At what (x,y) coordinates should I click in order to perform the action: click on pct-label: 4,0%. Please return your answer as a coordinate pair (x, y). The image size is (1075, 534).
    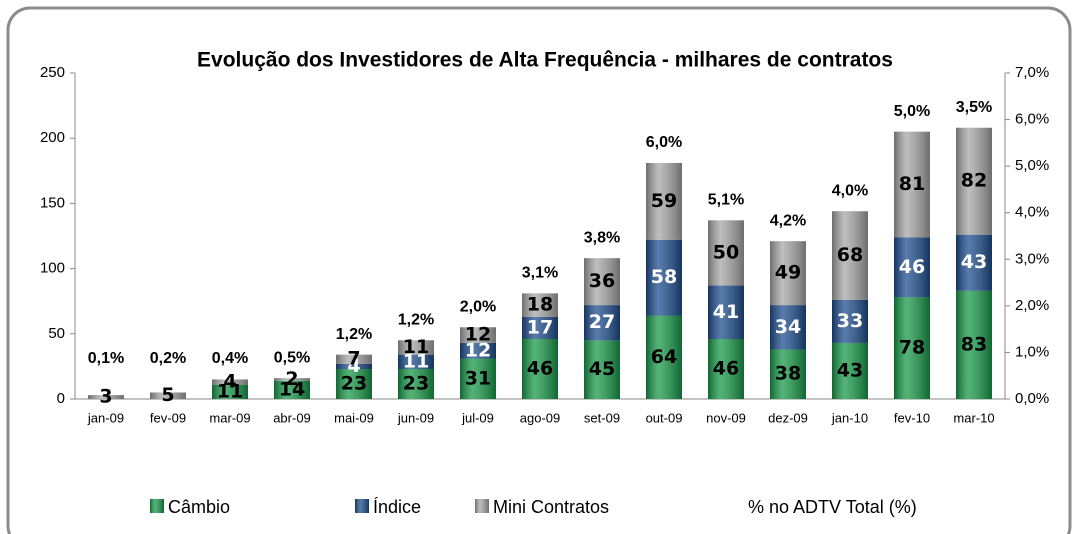
    Looking at the image, I should click on (850, 190).